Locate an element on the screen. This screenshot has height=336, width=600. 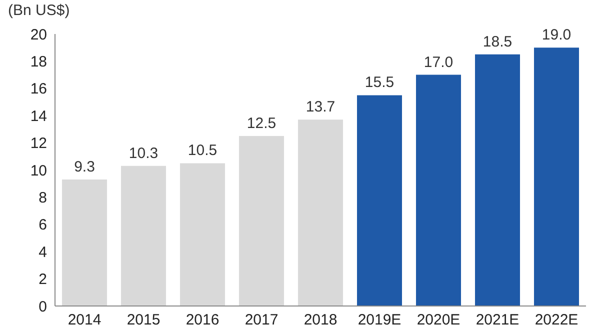
x-tick-label: 2020E is located at coordinates (438, 320).